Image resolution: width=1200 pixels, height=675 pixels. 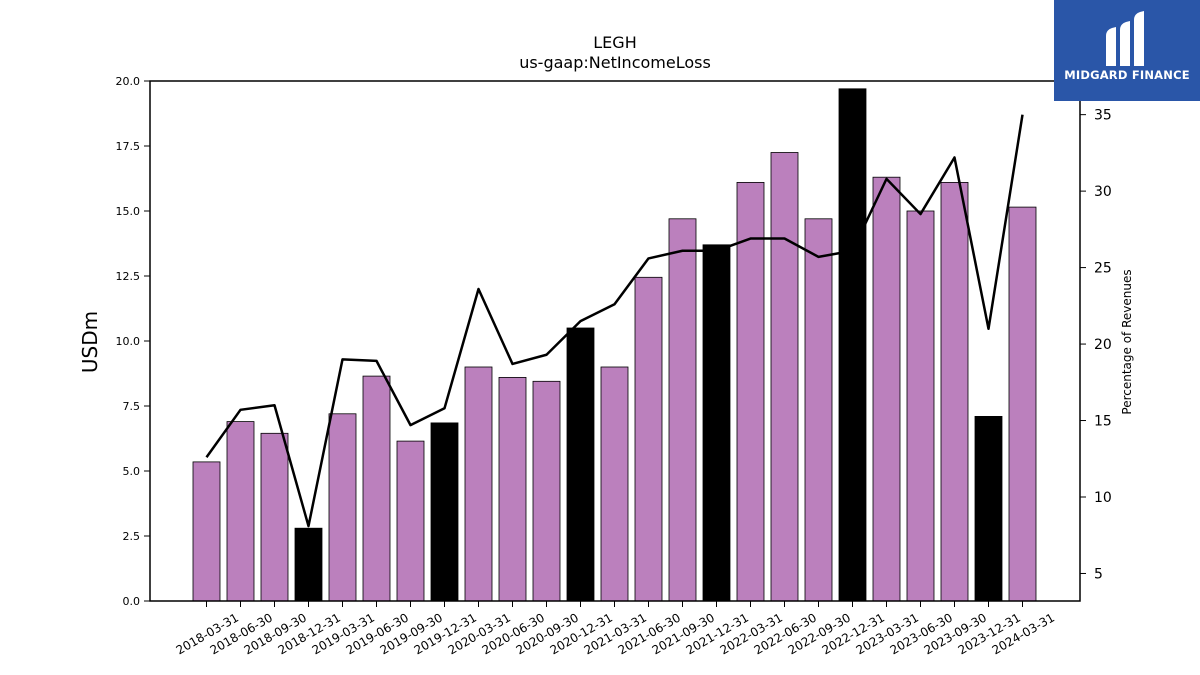 I want to click on y-tick-label: 20.0, so click(x=128, y=81).